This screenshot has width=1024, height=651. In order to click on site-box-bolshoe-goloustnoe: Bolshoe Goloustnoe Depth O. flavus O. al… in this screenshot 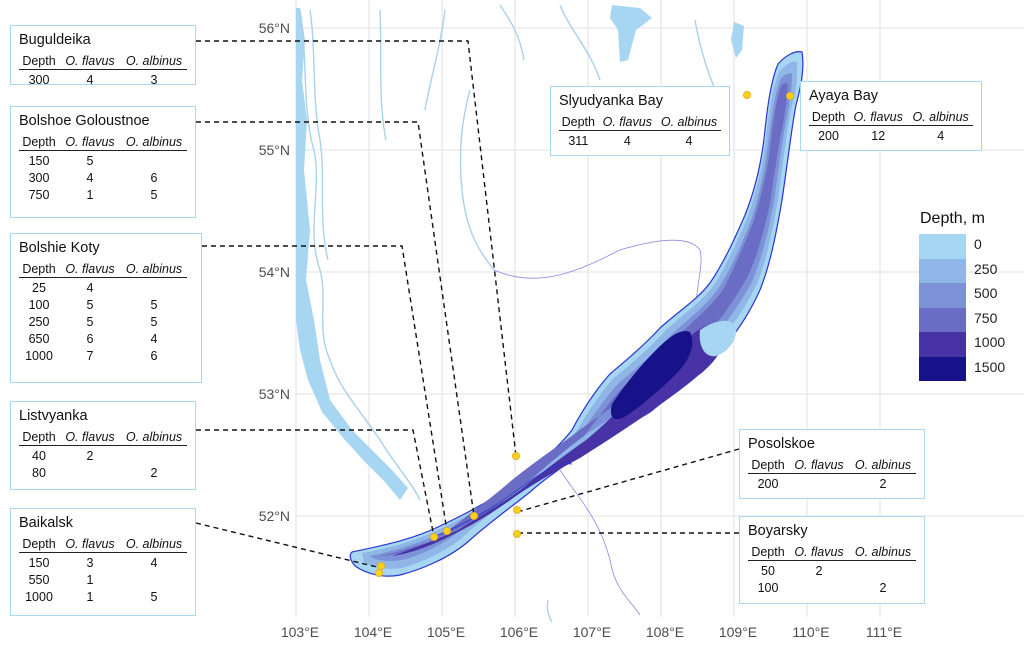, I will do `click(103, 162)`.